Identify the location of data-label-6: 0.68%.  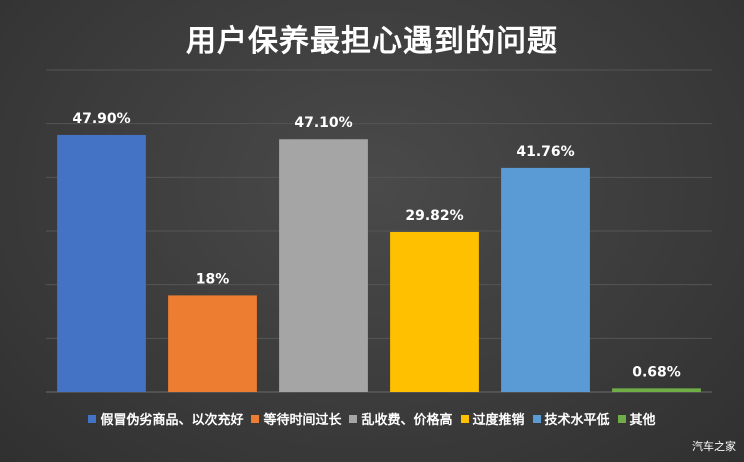
(656, 372).